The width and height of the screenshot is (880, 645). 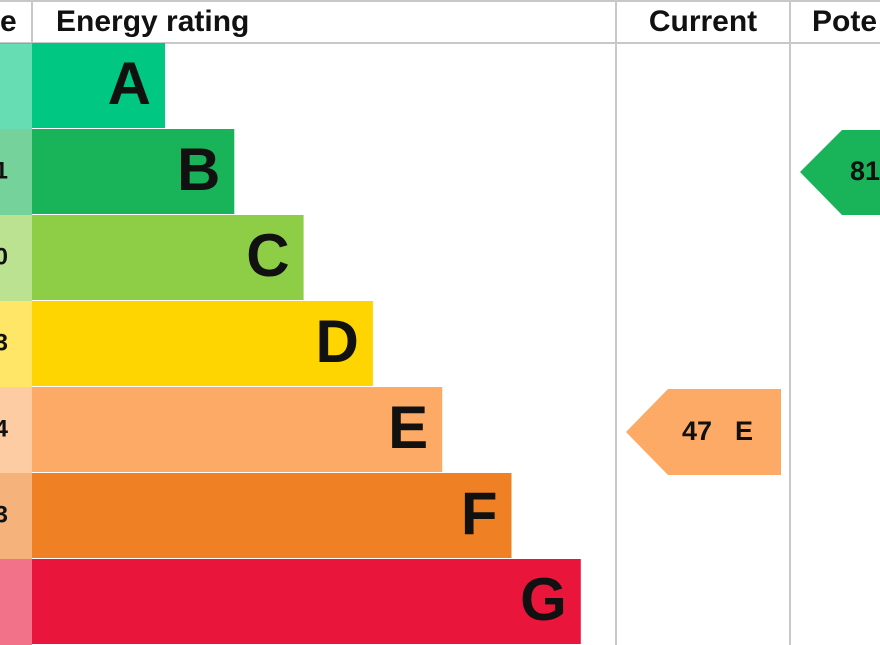 I want to click on band-letter: D, so click(x=337, y=341).